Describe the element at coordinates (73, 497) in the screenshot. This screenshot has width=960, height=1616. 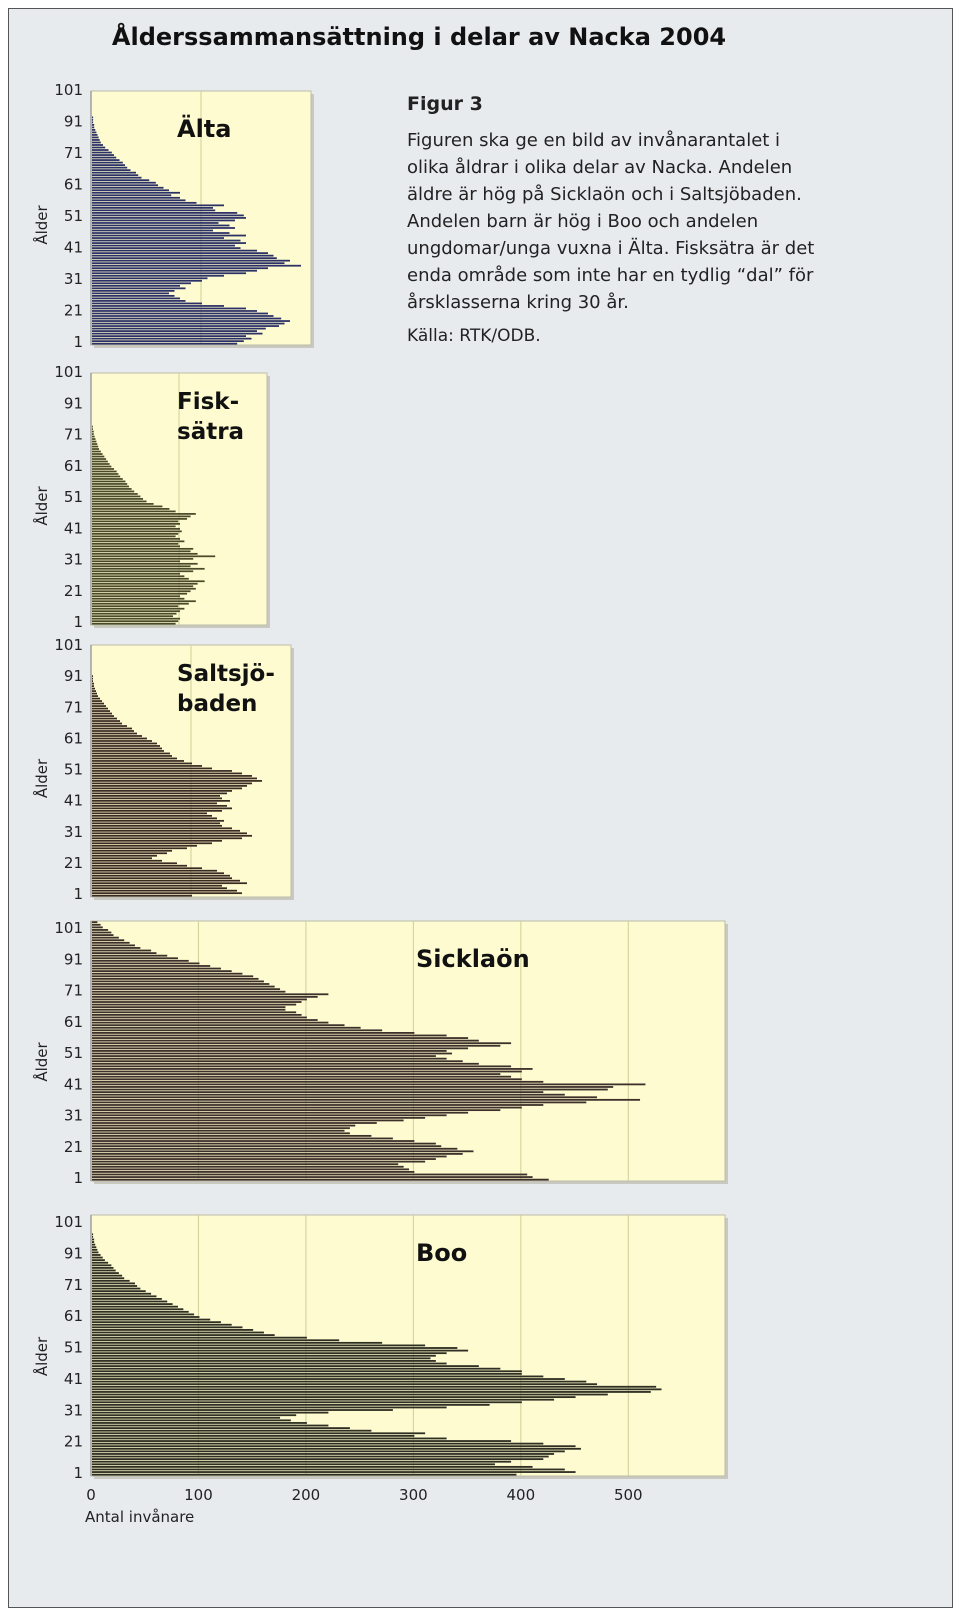
I see `y-tick-label: 51` at that location.